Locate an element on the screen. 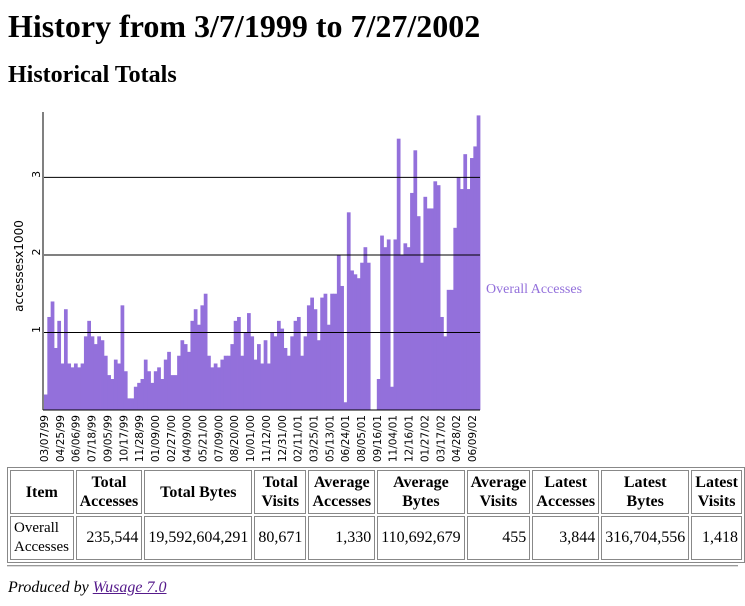 The height and width of the screenshot is (606, 745). page-title: History from 3/7/1999 to 7/27/2002 is located at coordinates (244, 26).